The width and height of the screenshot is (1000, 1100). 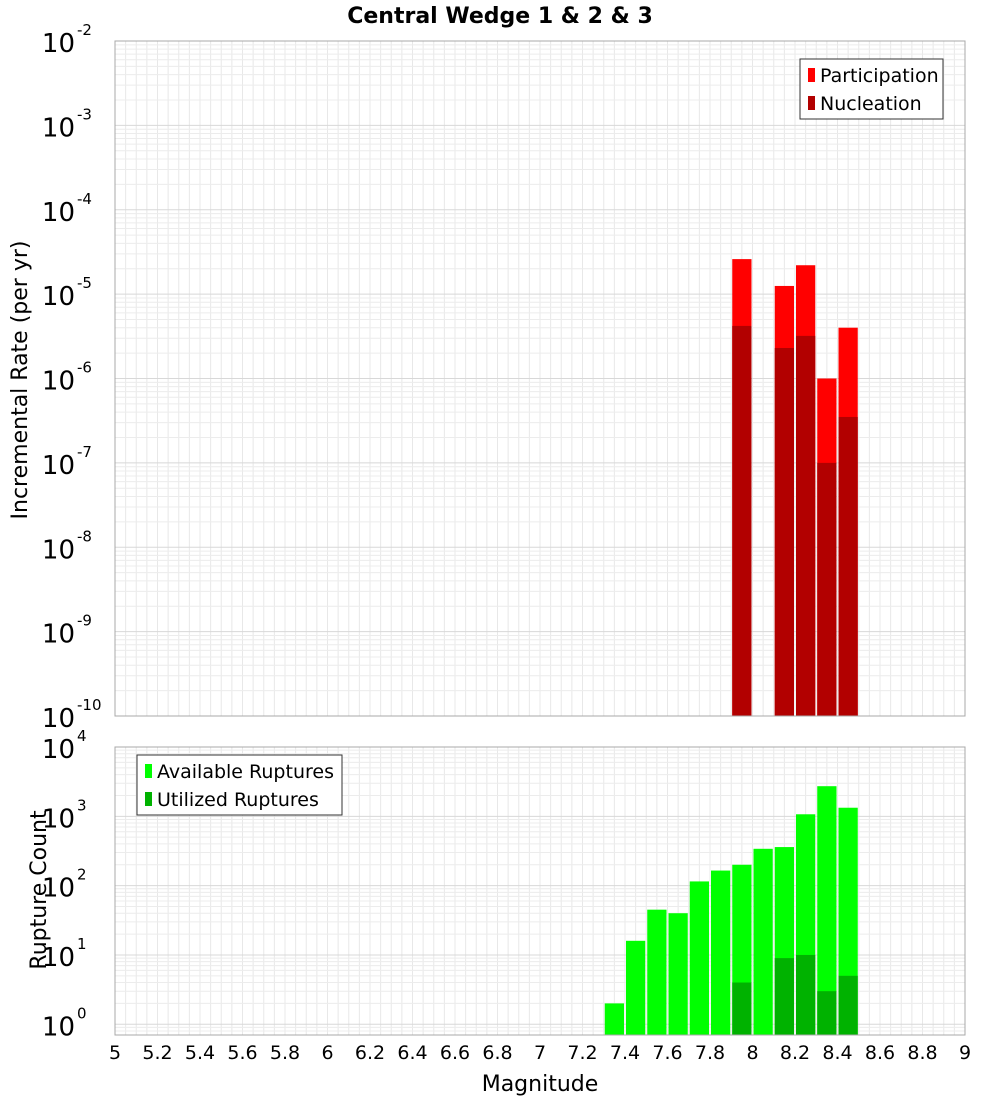 What do you see at coordinates (879, 76) in the screenshot?
I see `legend-label-participation: Participation` at bounding box center [879, 76].